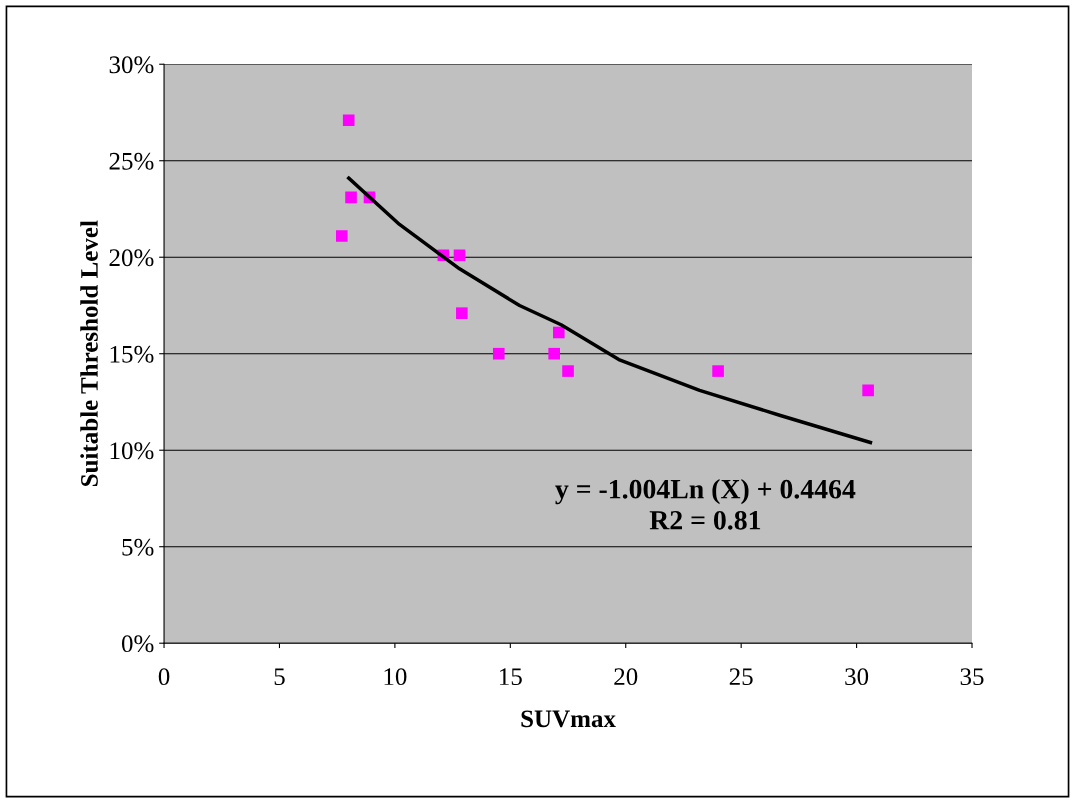 This screenshot has width=1075, height=803. What do you see at coordinates (705, 504) in the screenshot?
I see `annotation: y = -1.004Ln (X) + 0.4464 R2 = 0.81` at bounding box center [705, 504].